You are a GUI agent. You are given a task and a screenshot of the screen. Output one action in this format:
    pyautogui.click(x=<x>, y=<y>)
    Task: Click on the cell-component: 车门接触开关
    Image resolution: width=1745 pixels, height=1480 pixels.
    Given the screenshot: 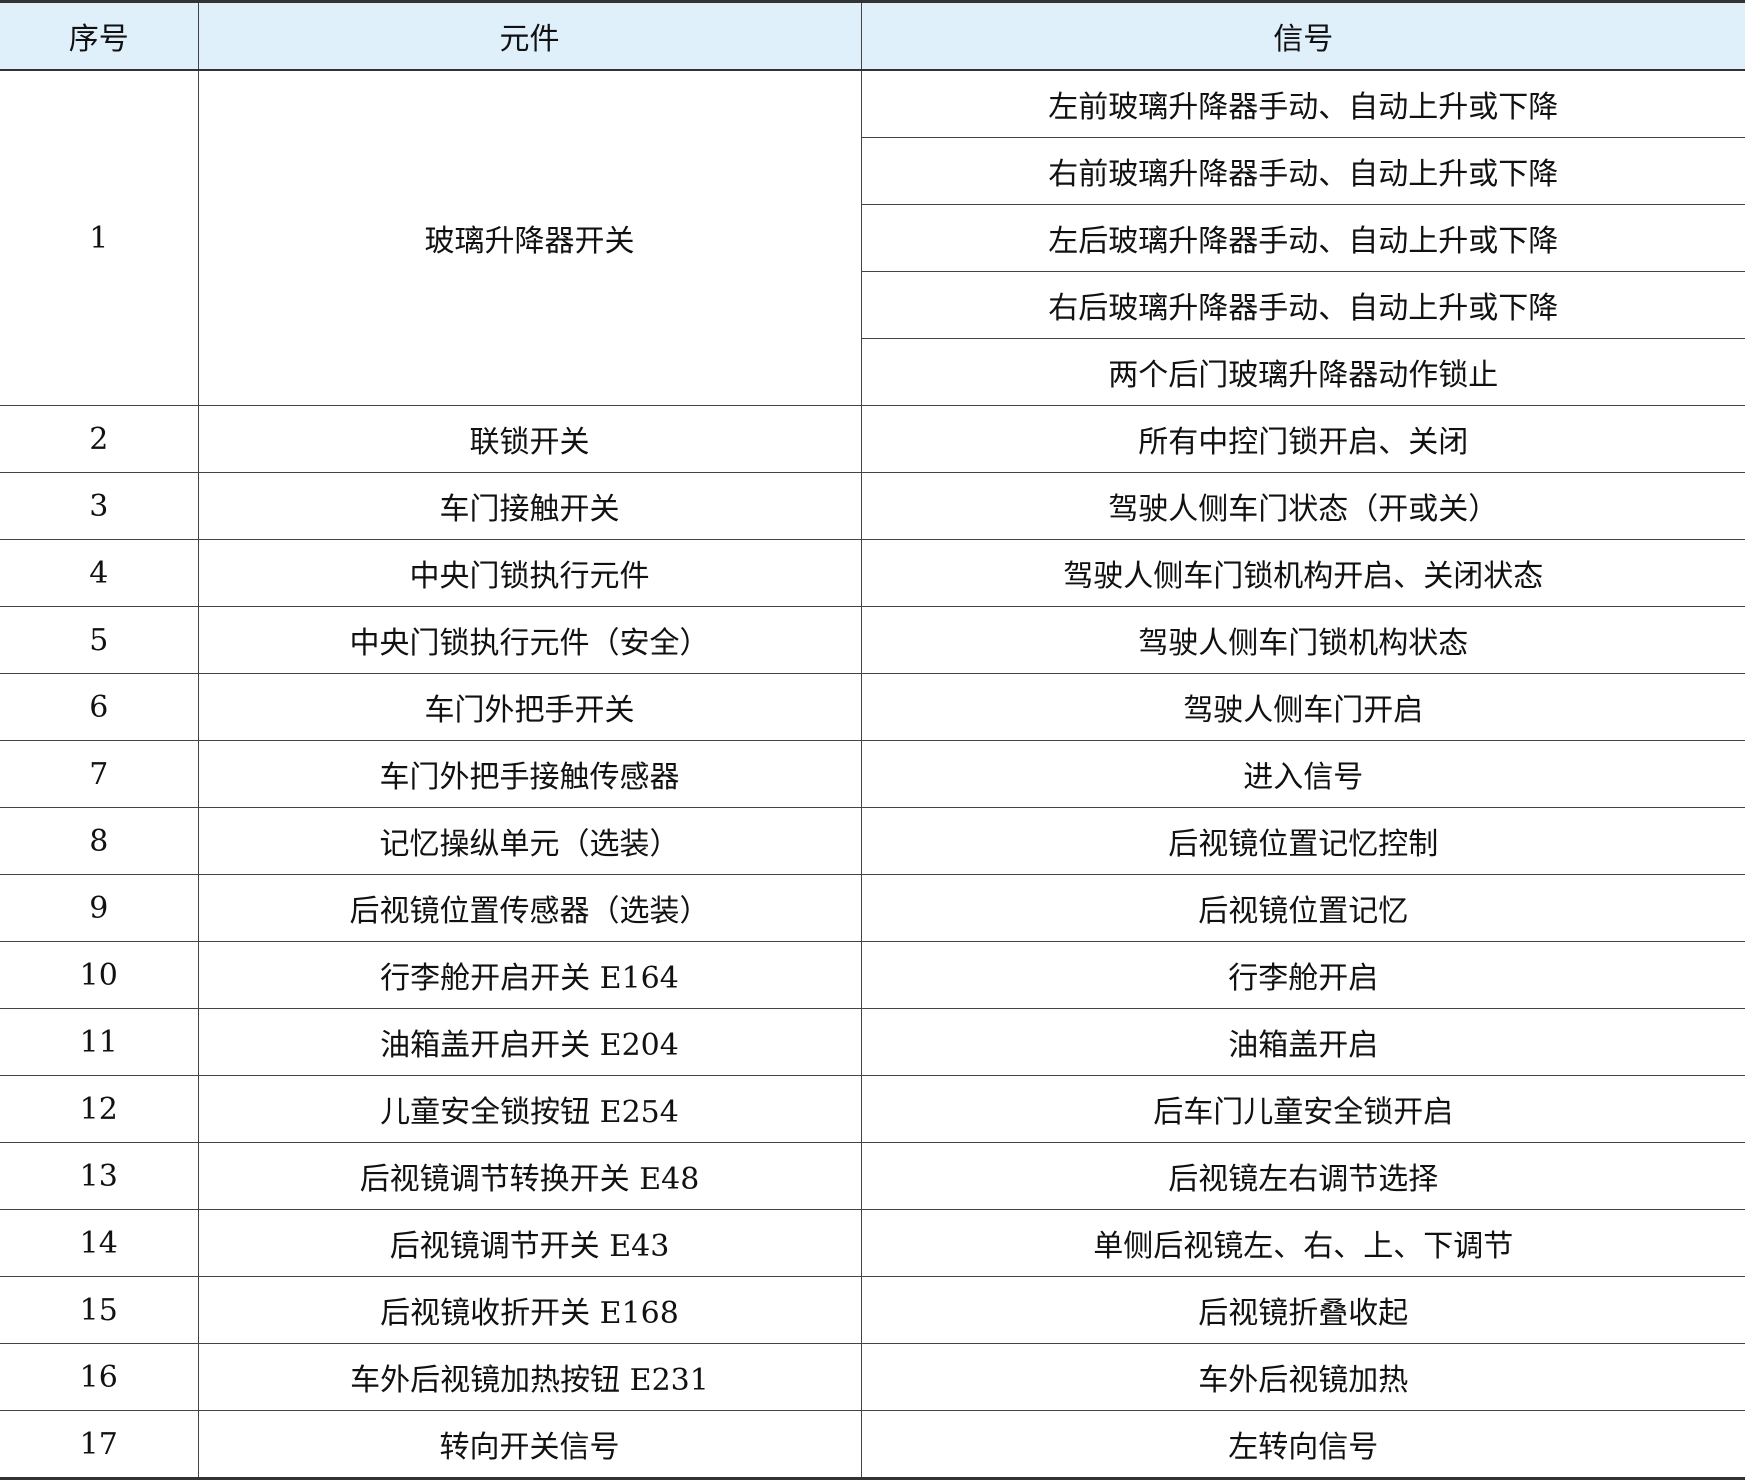 What is the action you would take?
    pyautogui.click(x=529, y=506)
    